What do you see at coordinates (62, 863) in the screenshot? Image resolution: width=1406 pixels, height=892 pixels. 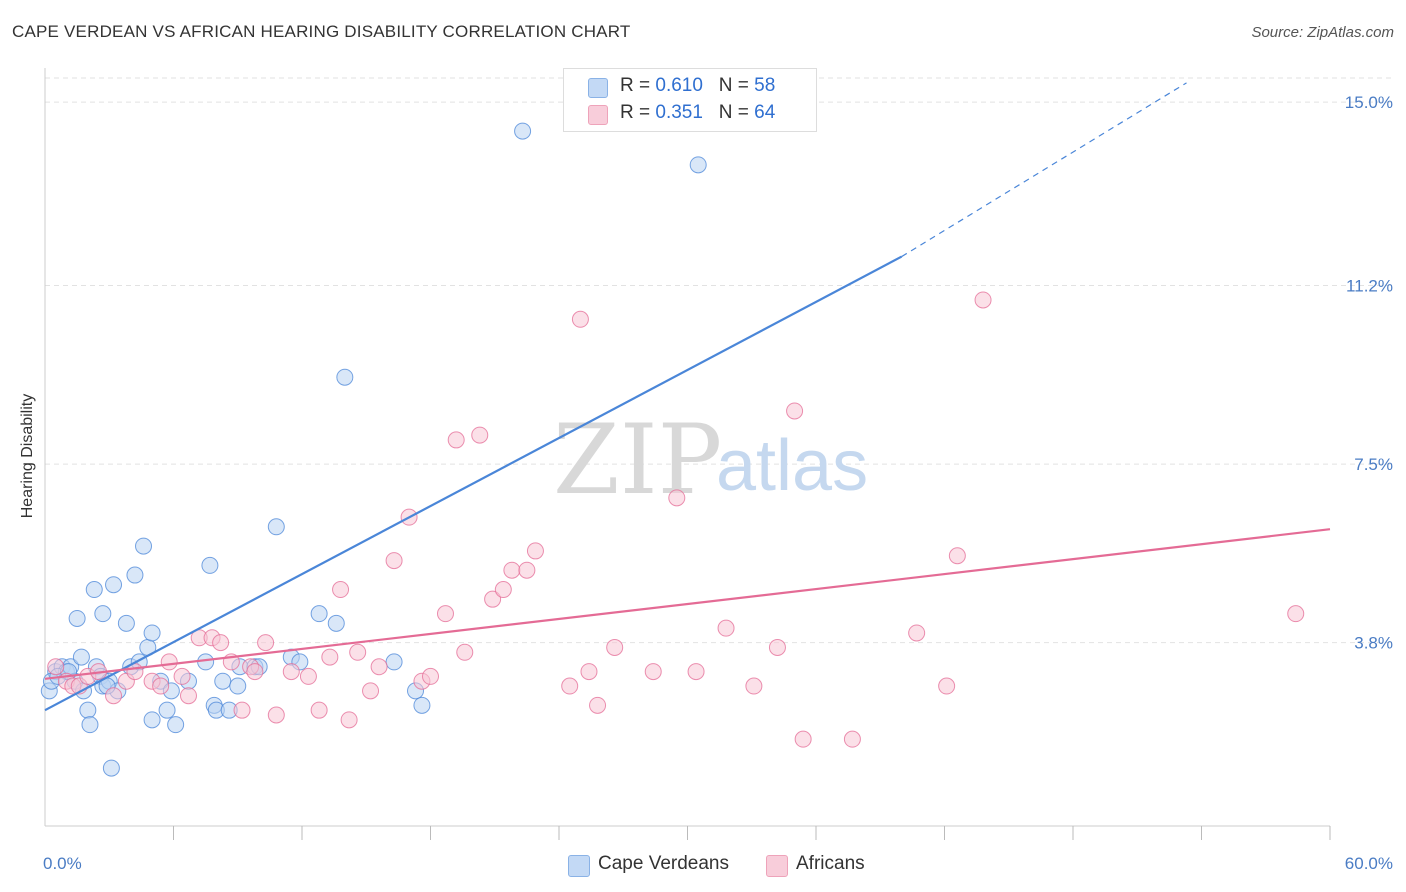 I see `x-tick-label: 0.0%` at bounding box center [62, 863].